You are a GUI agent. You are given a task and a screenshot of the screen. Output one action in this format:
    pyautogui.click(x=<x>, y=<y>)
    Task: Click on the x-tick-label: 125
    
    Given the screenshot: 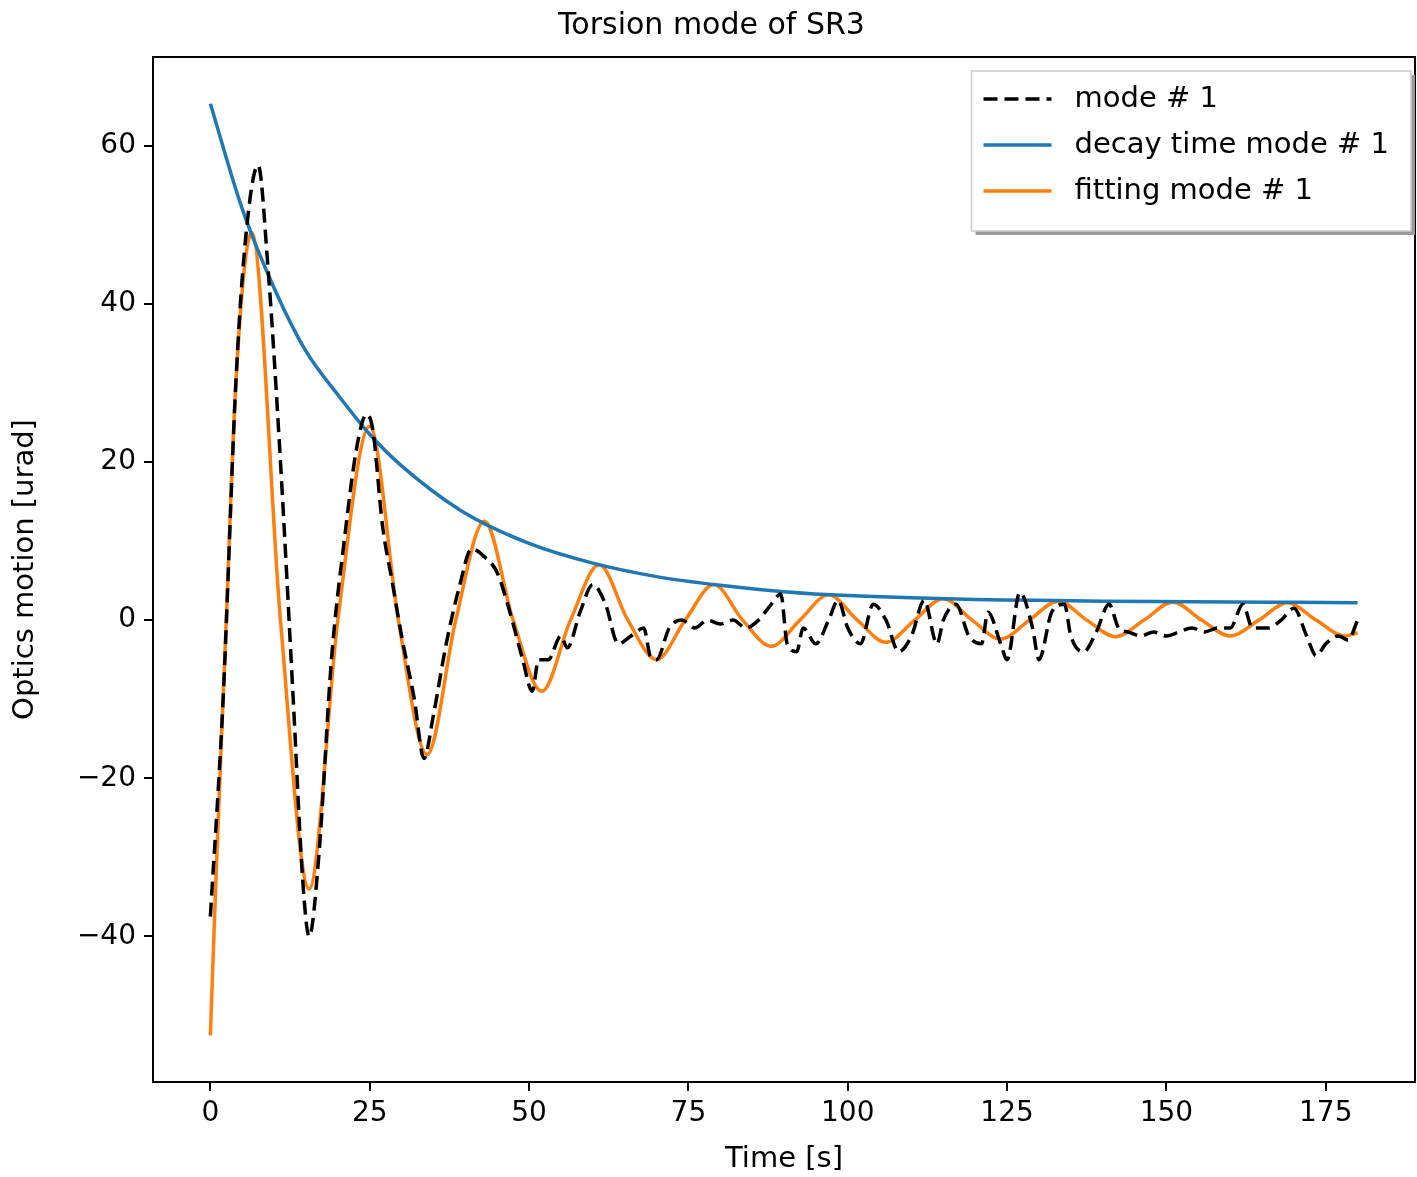 What is the action you would take?
    pyautogui.click(x=1007, y=1112)
    